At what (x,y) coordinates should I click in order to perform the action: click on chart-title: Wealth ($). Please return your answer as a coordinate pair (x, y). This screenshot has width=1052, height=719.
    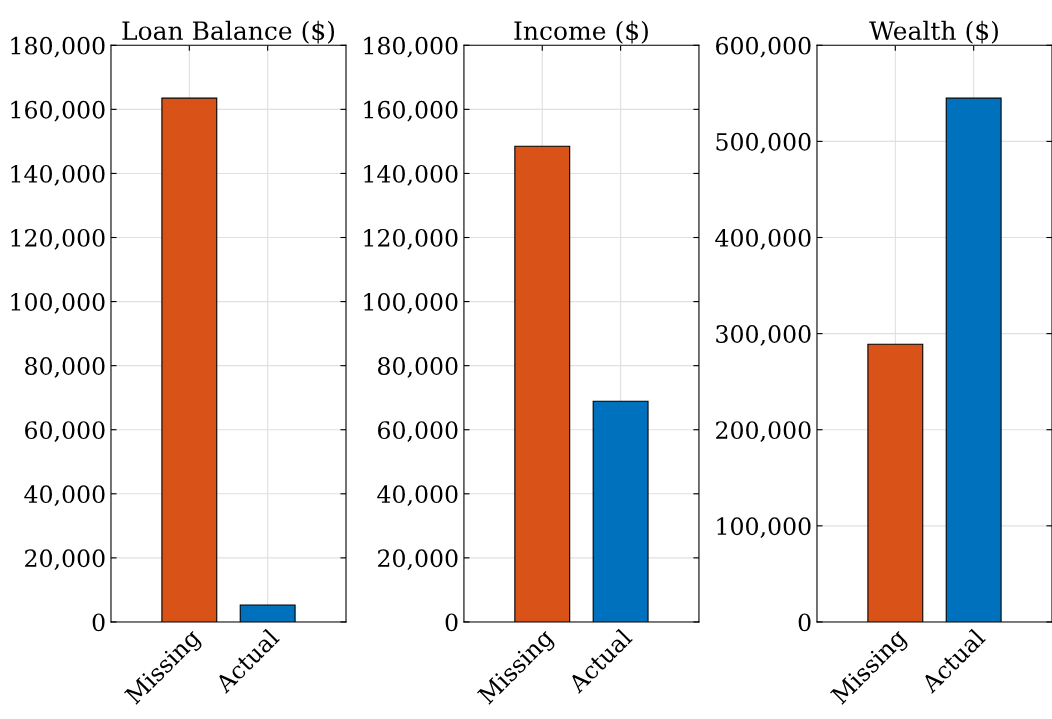
    Looking at the image, I should click on (933, 32).